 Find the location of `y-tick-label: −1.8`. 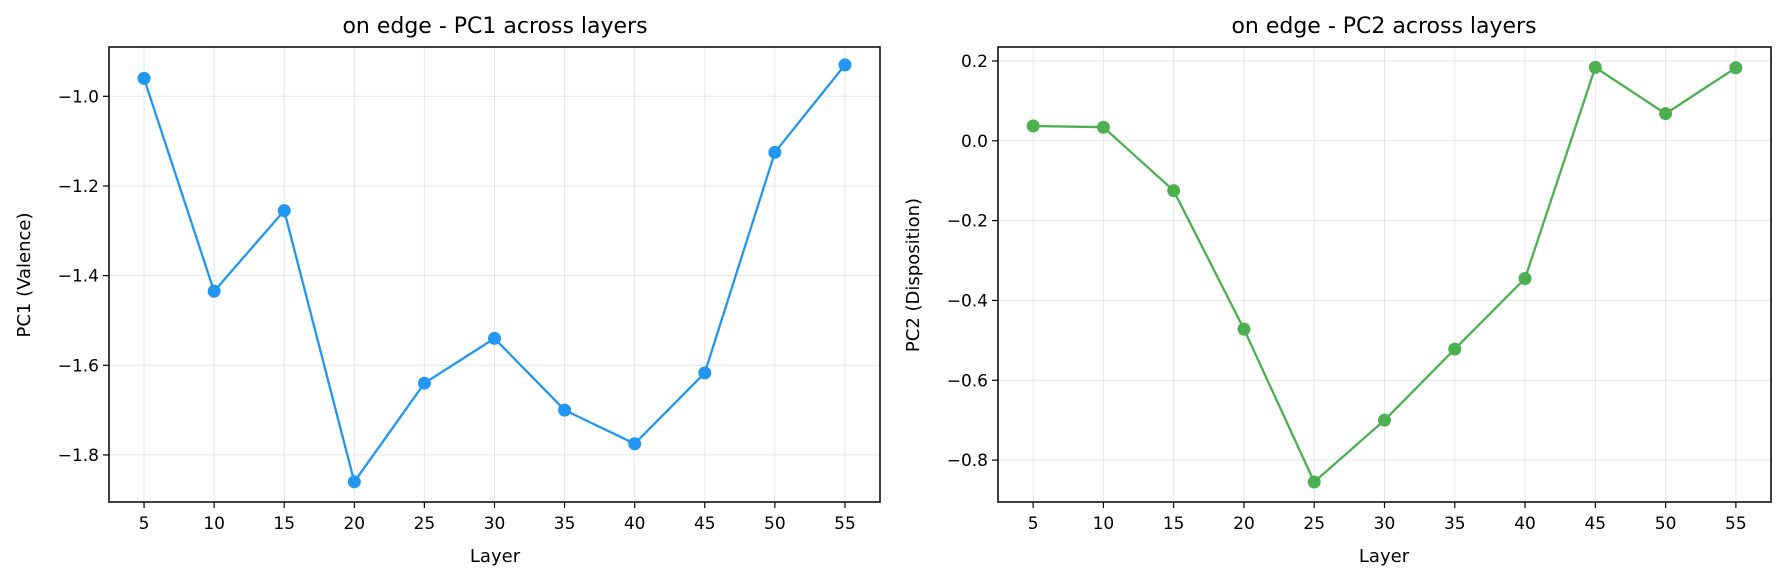

y-tick-label: −1.8 is located at coordinates (78, 456).